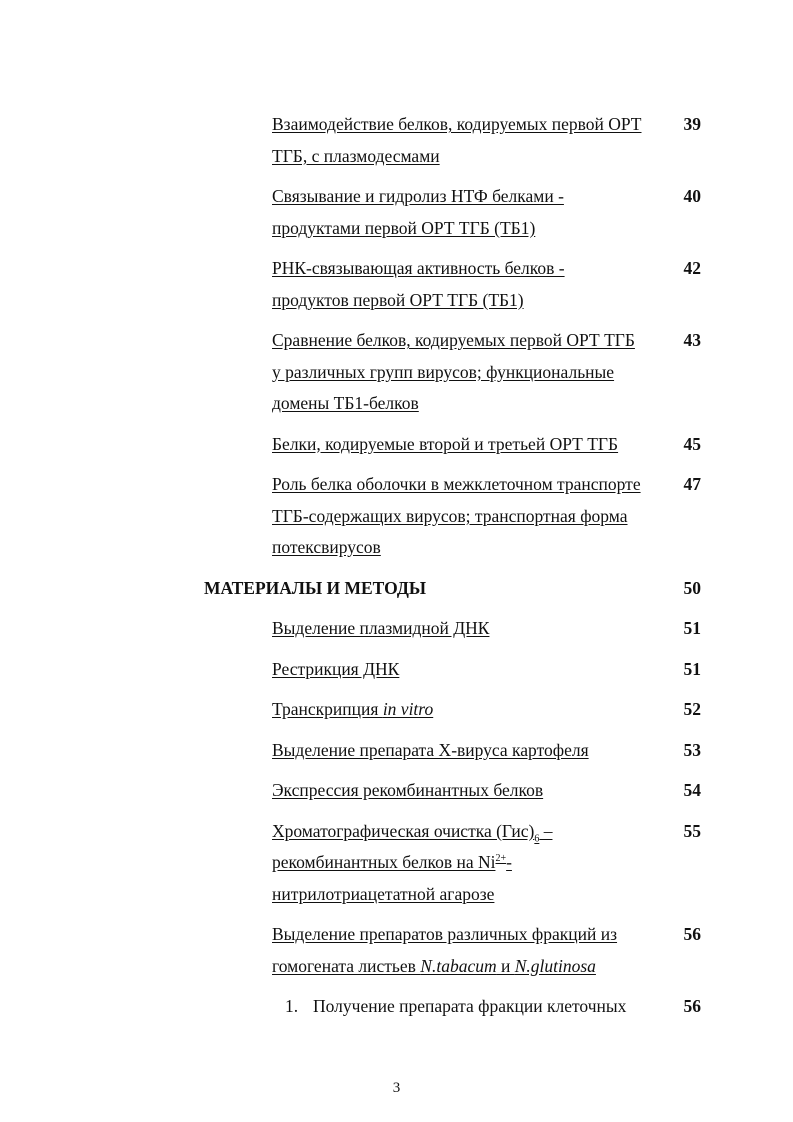 This screenshot has width=793, height=1122. I want to click on entry-title: МАТЕРИАЛЫ И МЕТОДЫ, so click(404, 589).